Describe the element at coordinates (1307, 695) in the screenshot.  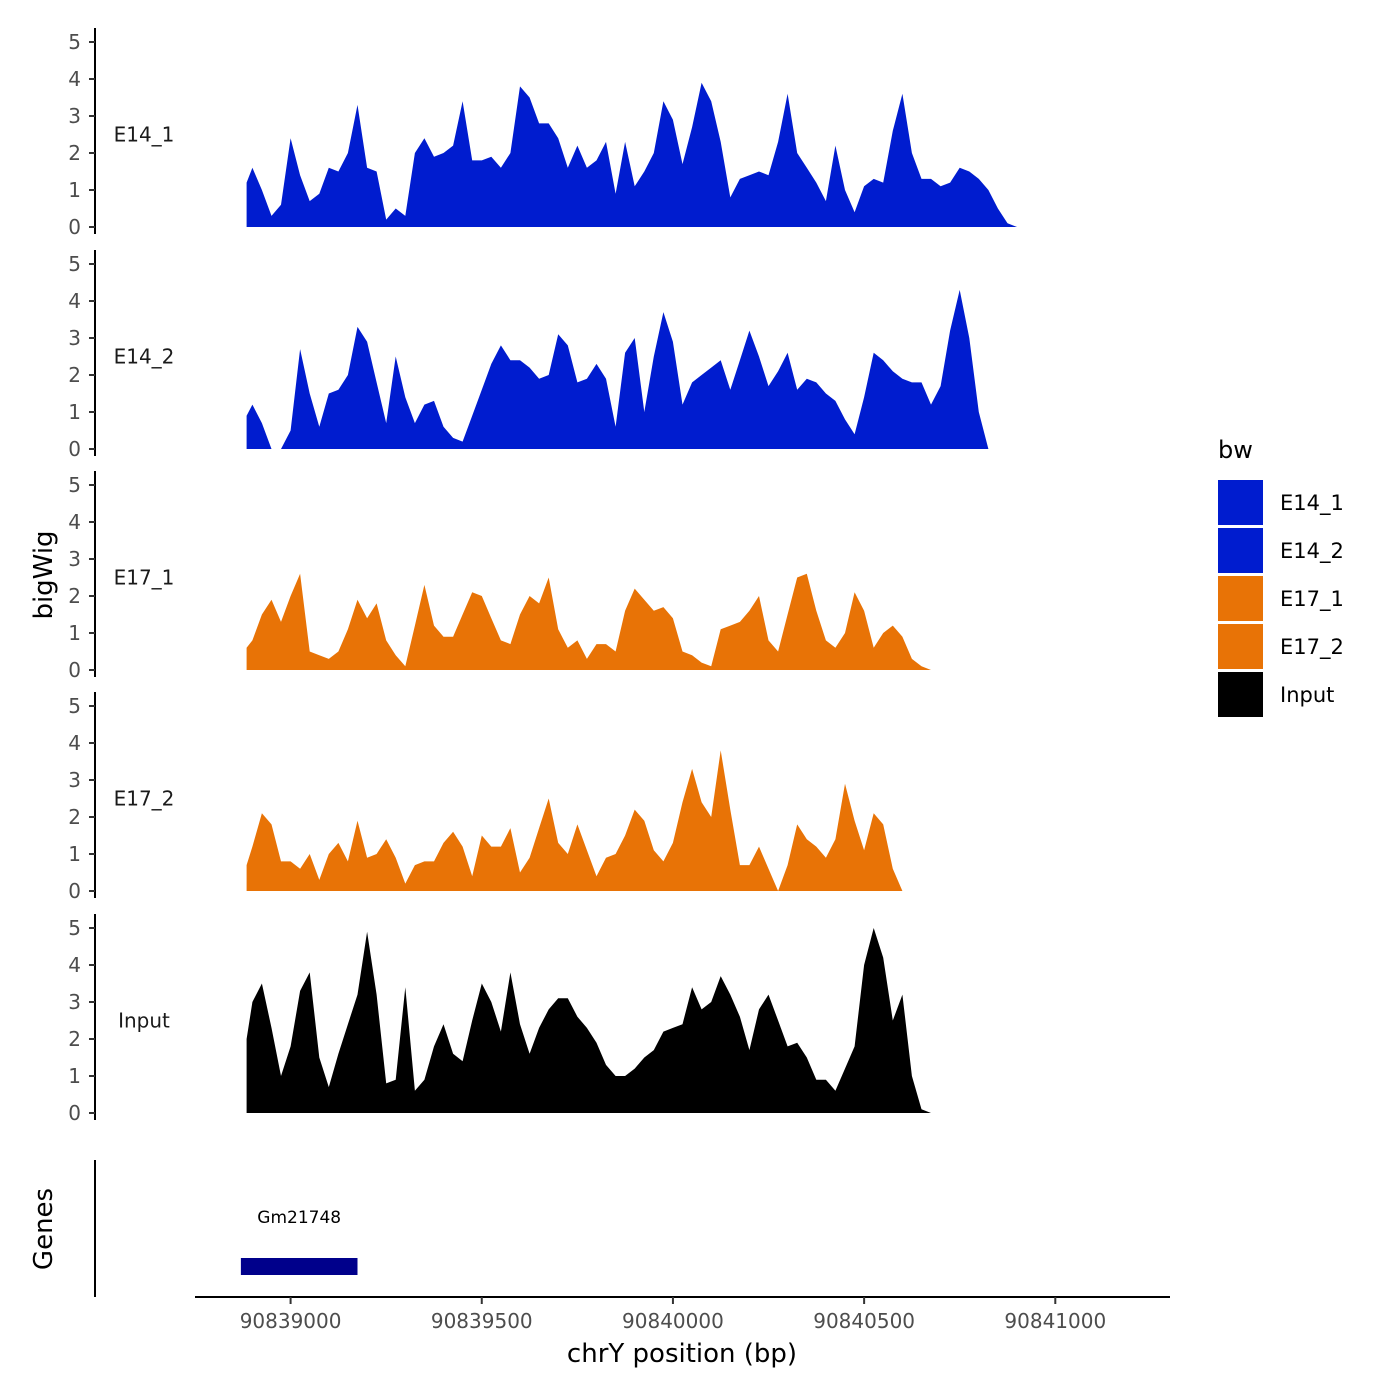
I see `legend-label: Input` at that location.